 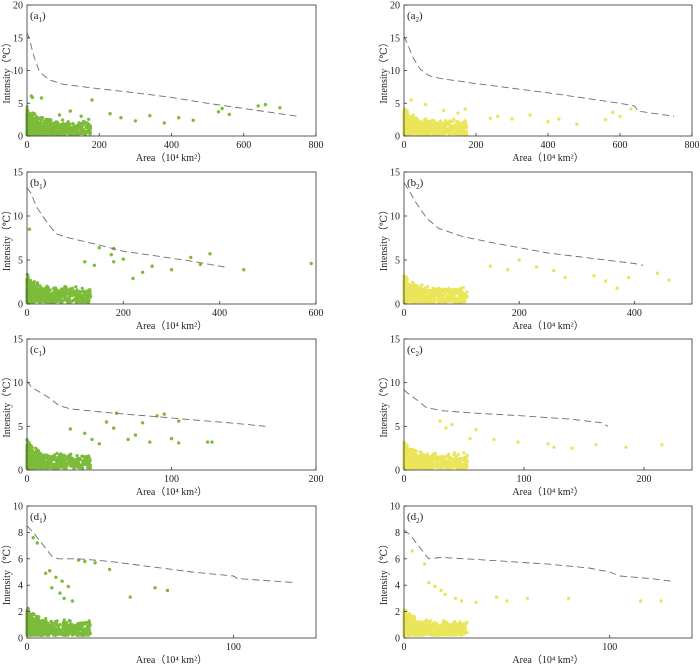 I want to click on x-axis-label-b2: Area（10⁴ km²）, so click(x=547, y=326).